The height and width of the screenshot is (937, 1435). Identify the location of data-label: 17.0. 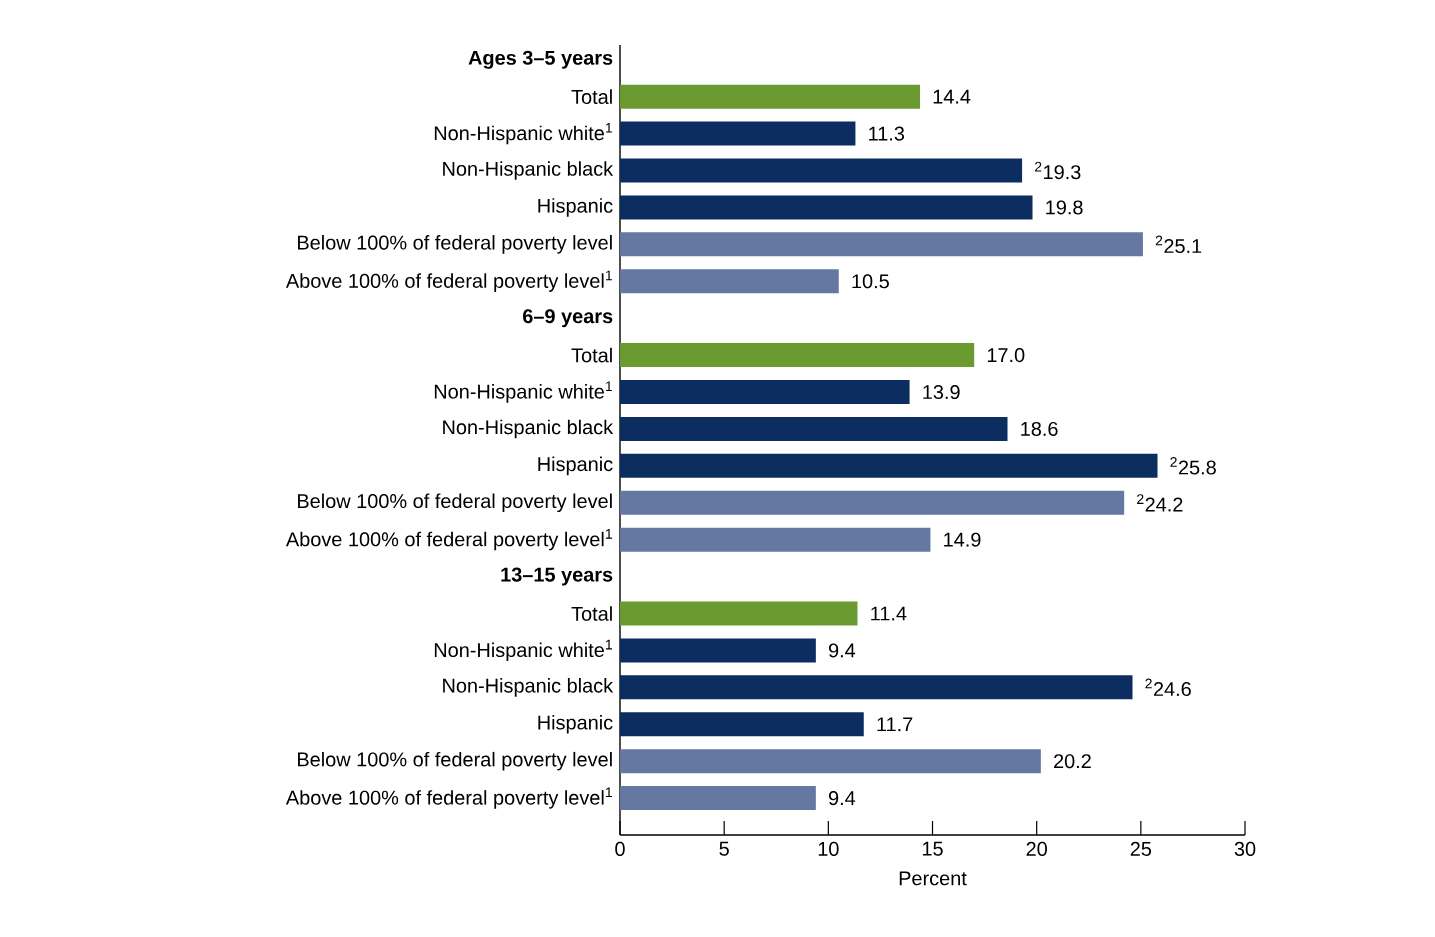
(1006, 355).